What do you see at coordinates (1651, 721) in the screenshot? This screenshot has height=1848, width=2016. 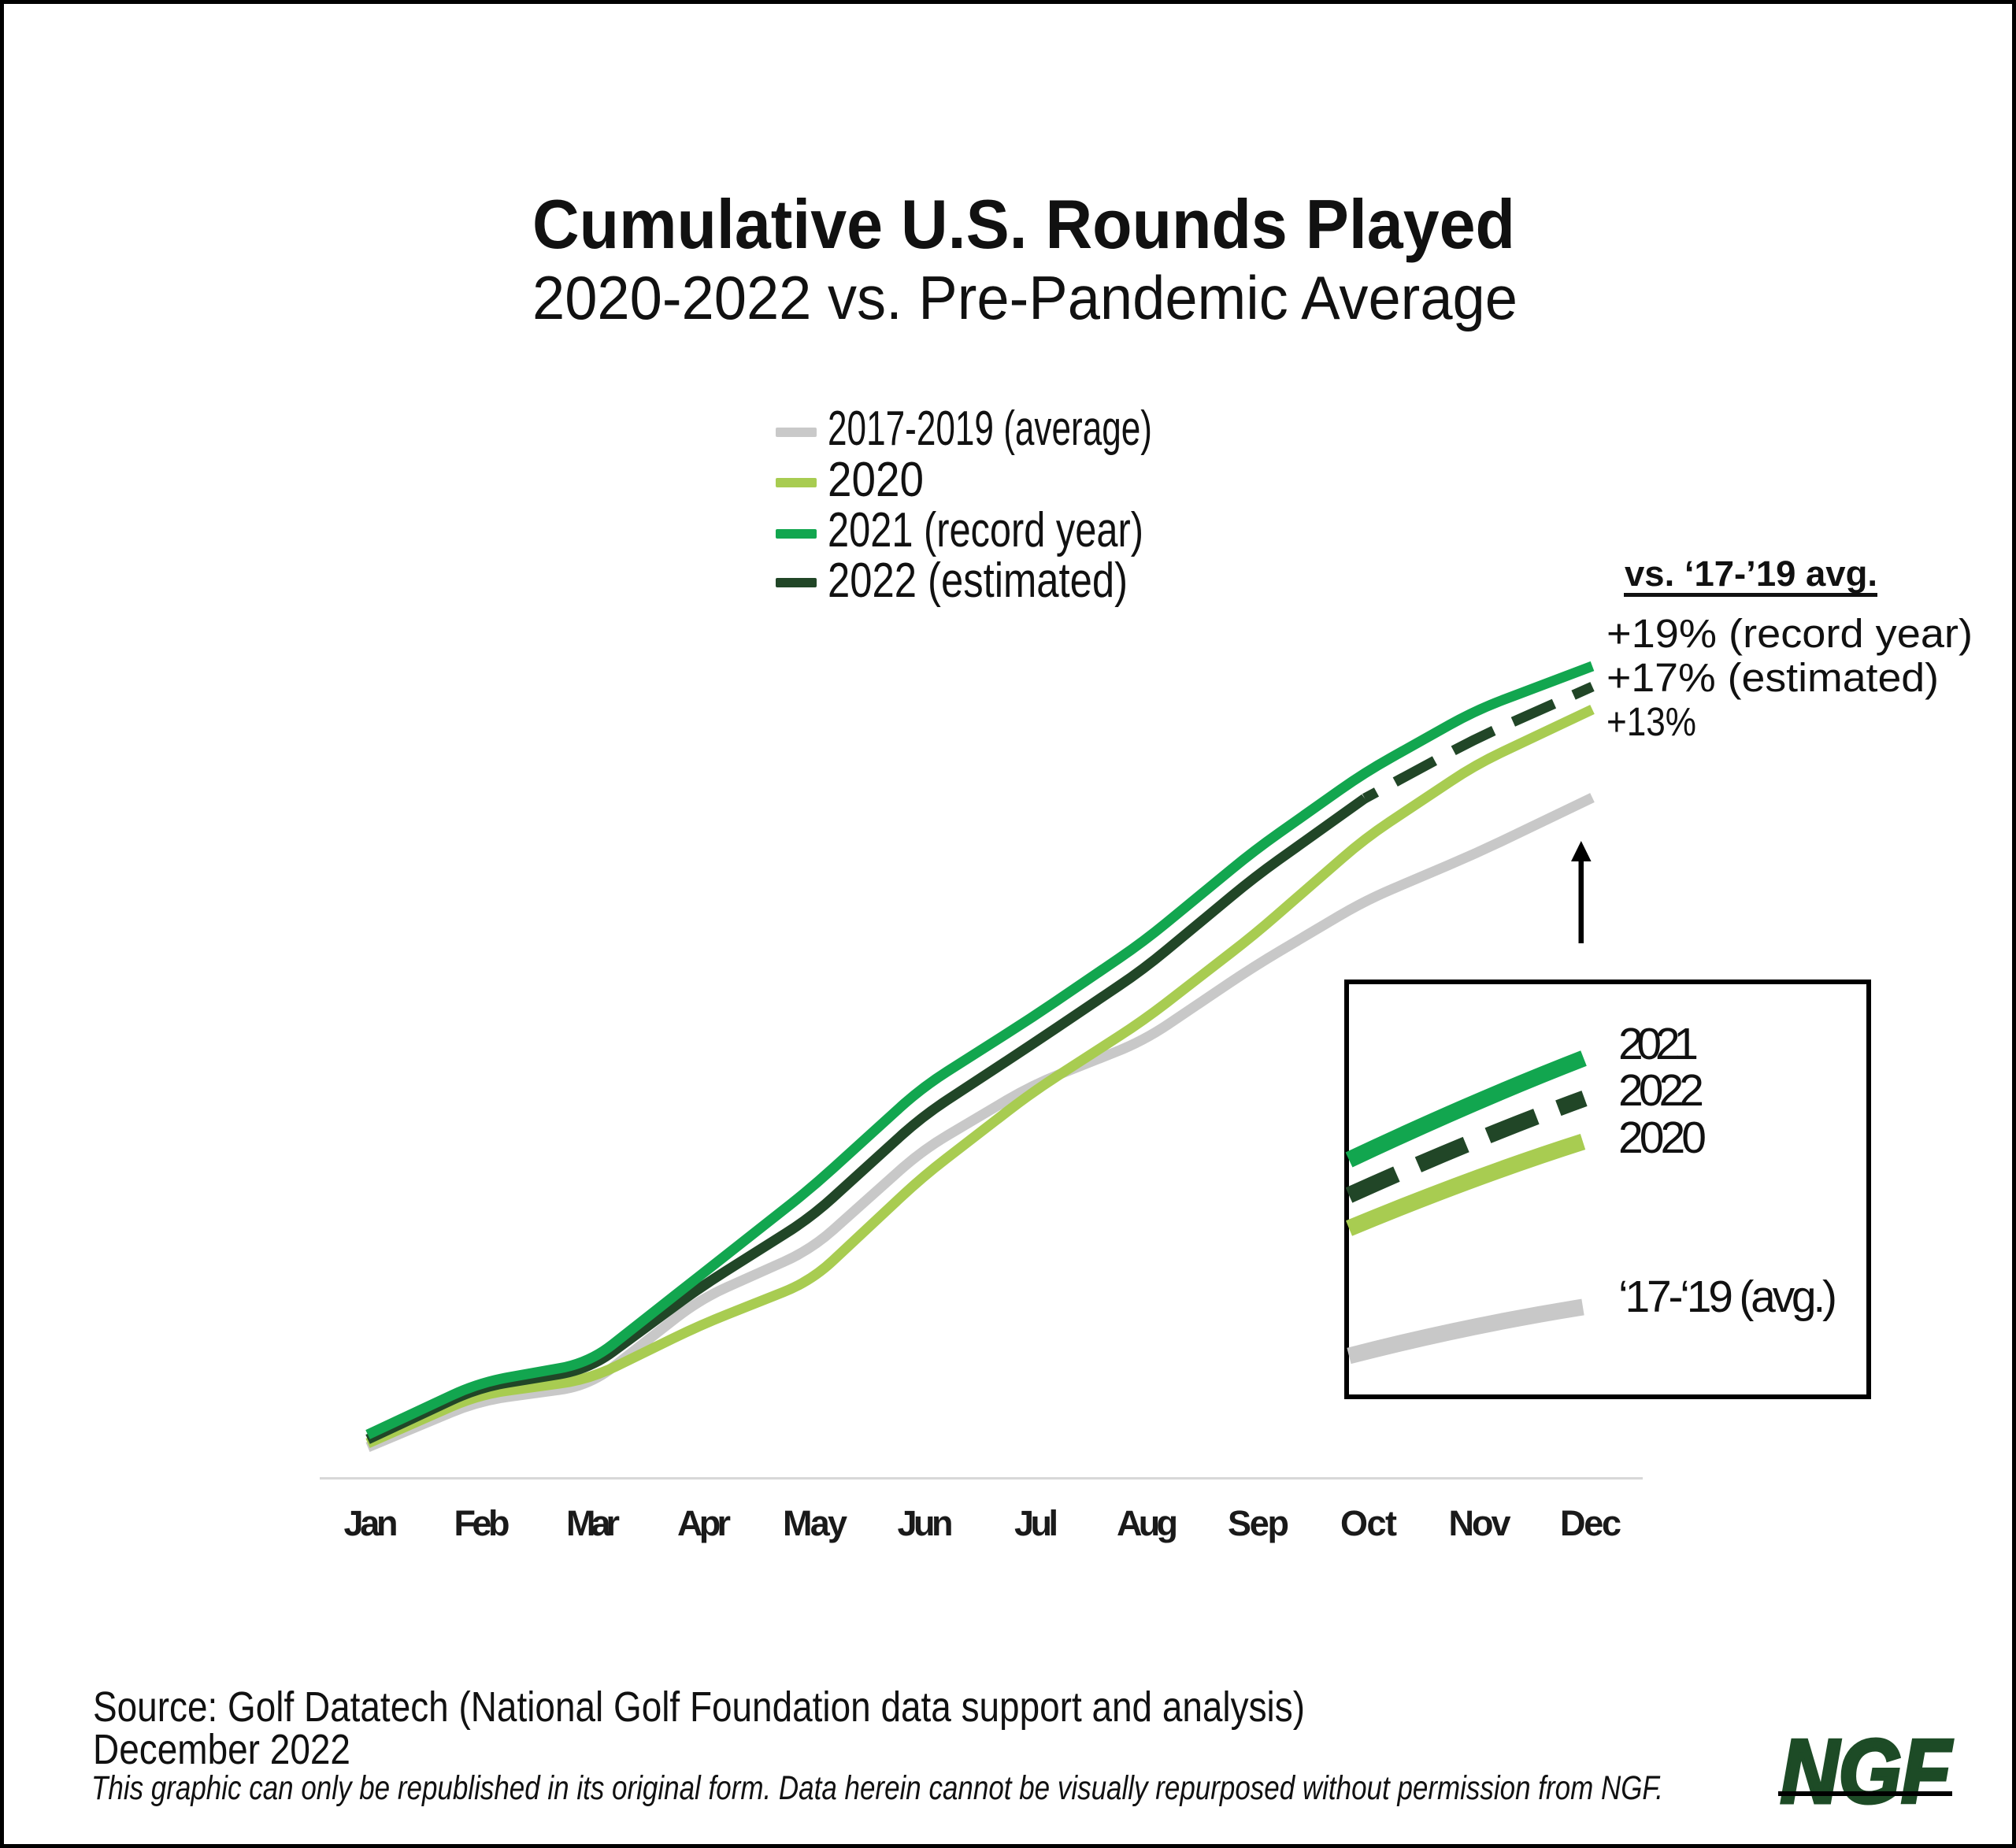 I see `svg-text: +13%` at bounding box center [1651, 721].